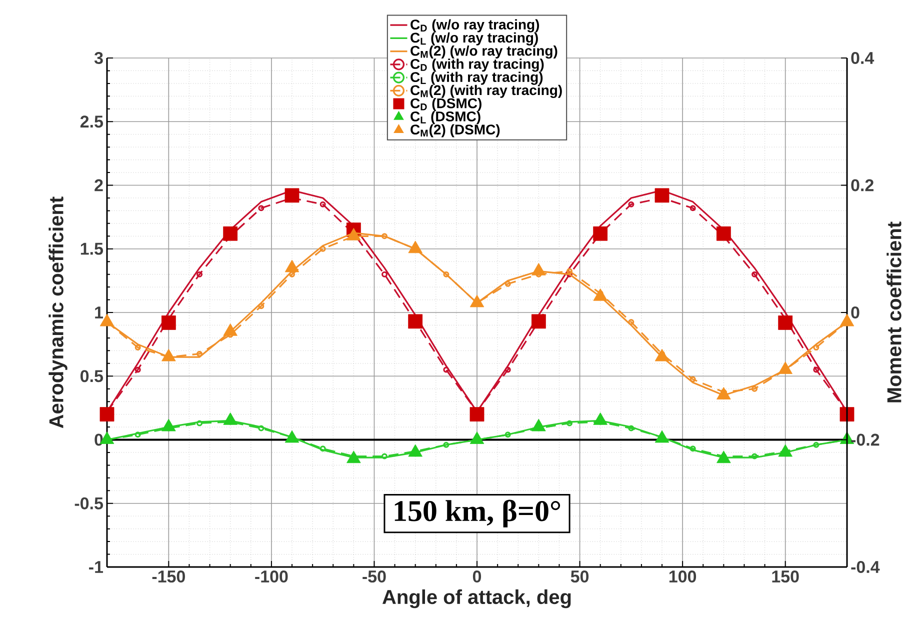 This screenshot has height=625, width=908. I want to click on annotation: 150 km, β=0°, so click(477, 514).